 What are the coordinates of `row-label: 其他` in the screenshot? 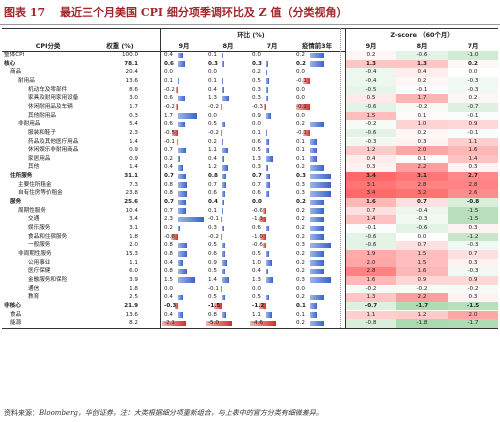 It's located at (34, 167).